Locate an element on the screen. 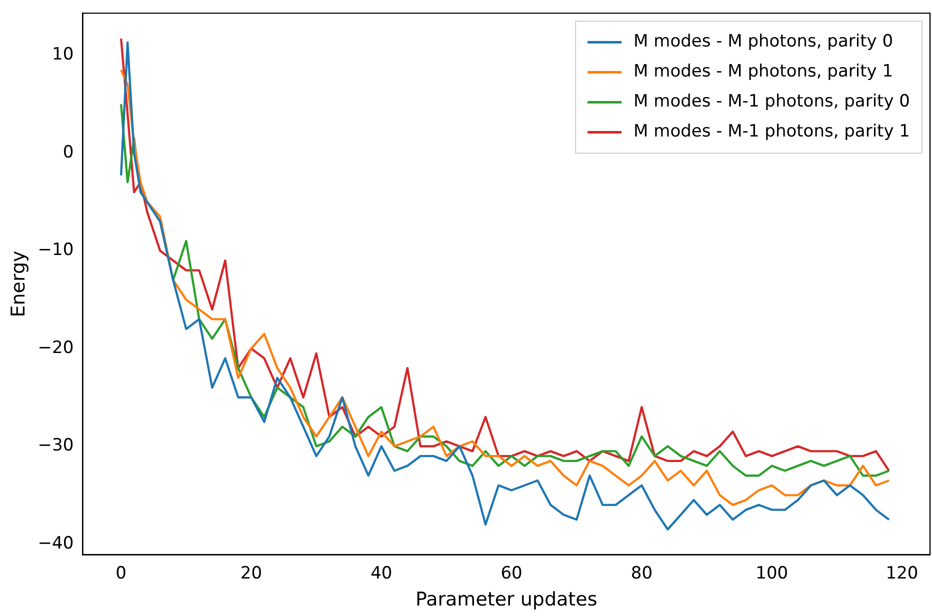  y-tick-label: 0 is located at coordinates (68, 152).